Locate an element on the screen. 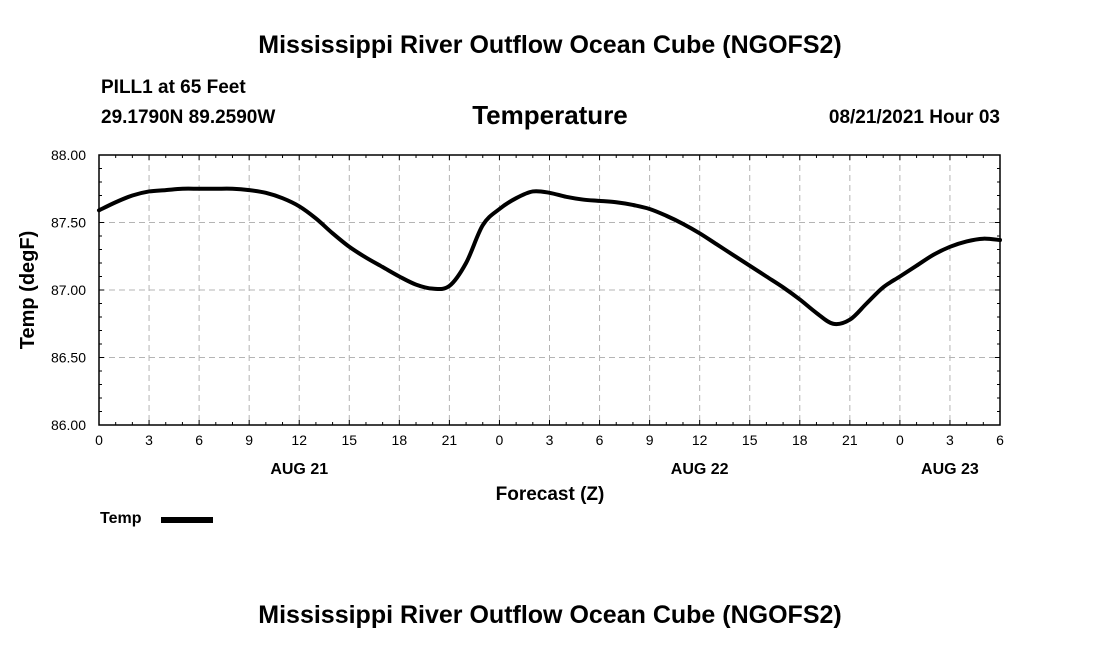  date-label: AUG 22 is located at coordinates (700, 469).